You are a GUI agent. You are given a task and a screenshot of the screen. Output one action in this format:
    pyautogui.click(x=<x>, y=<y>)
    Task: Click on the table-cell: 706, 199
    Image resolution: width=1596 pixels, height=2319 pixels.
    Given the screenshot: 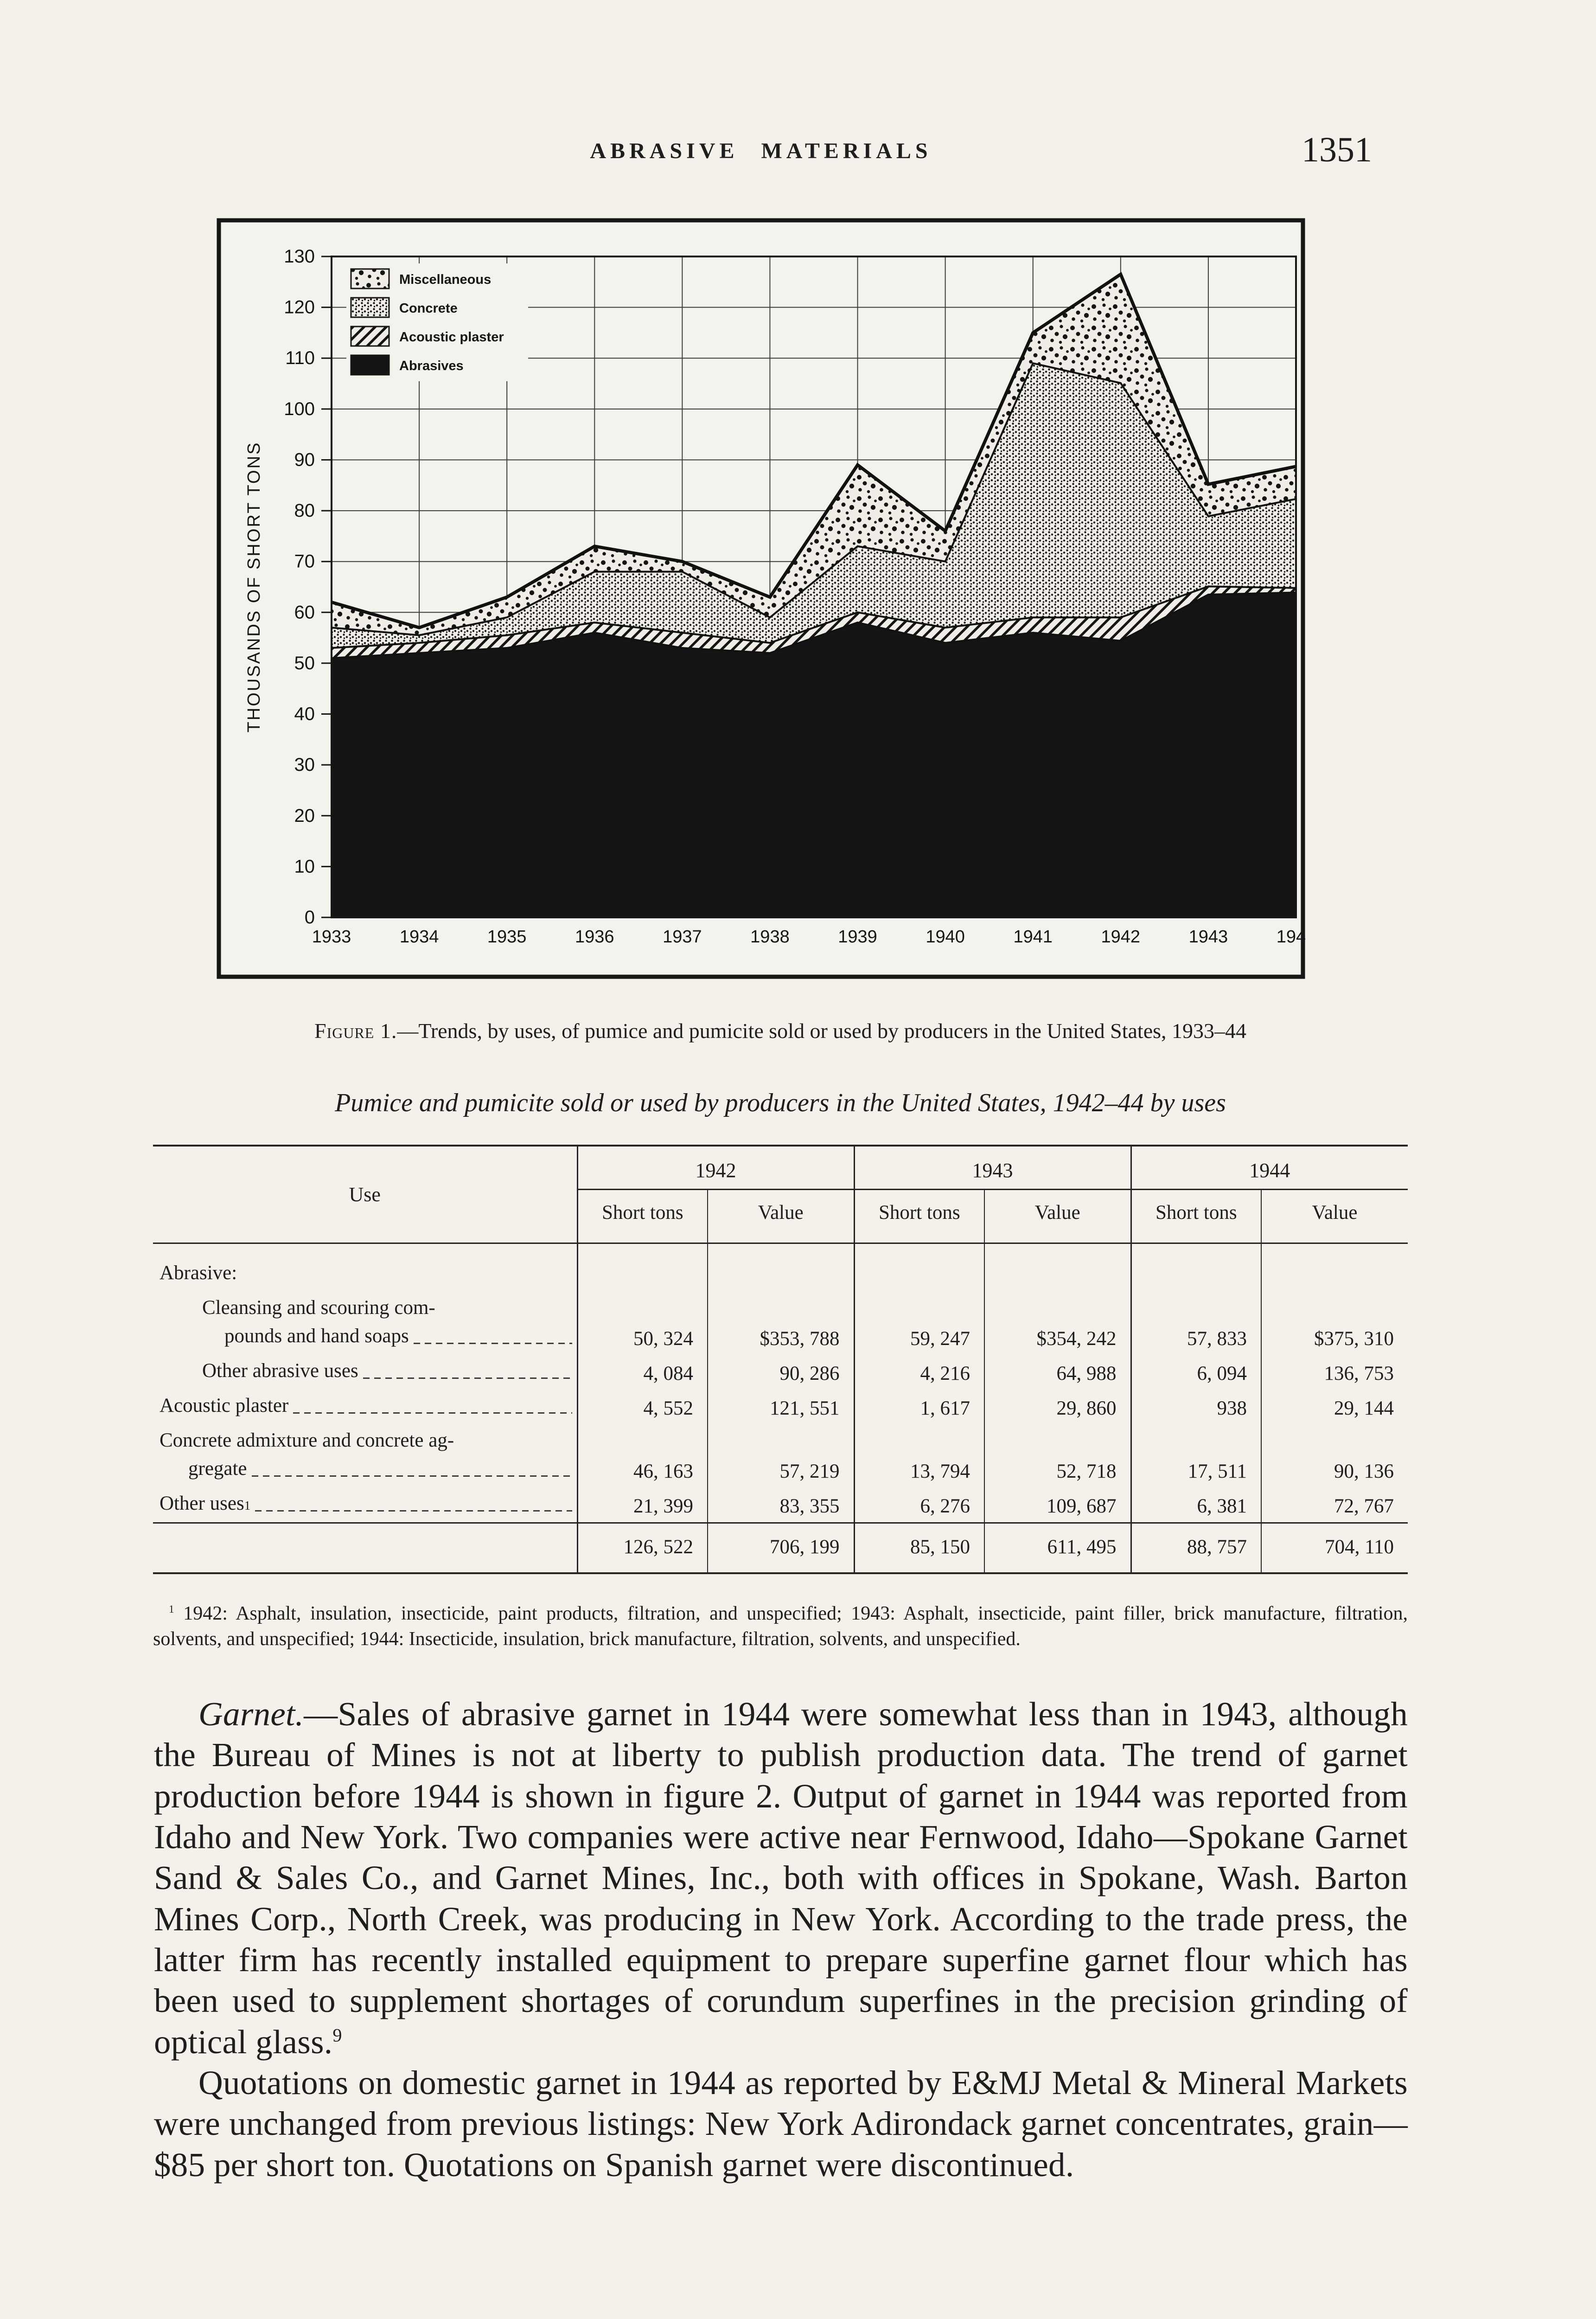 What is the action you would take?
    pyautogui.click(x=780, y=1548)
    